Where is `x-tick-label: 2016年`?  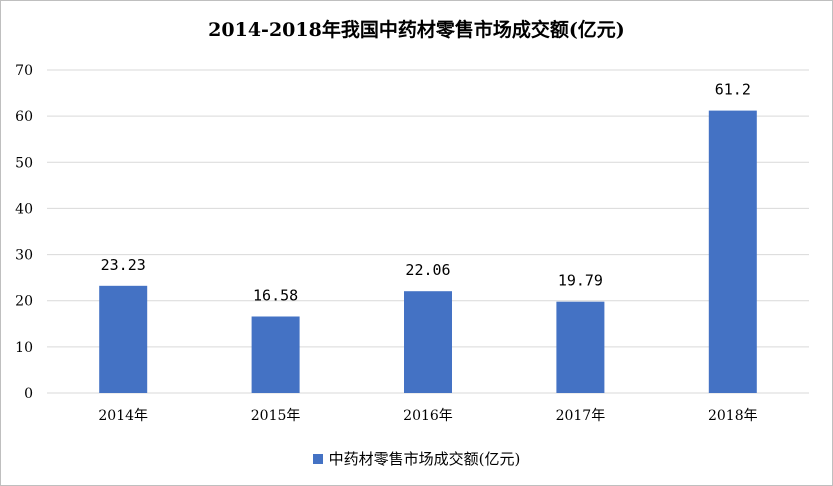
x-tick-label: 2016年 is located at coordinates (428, 416).